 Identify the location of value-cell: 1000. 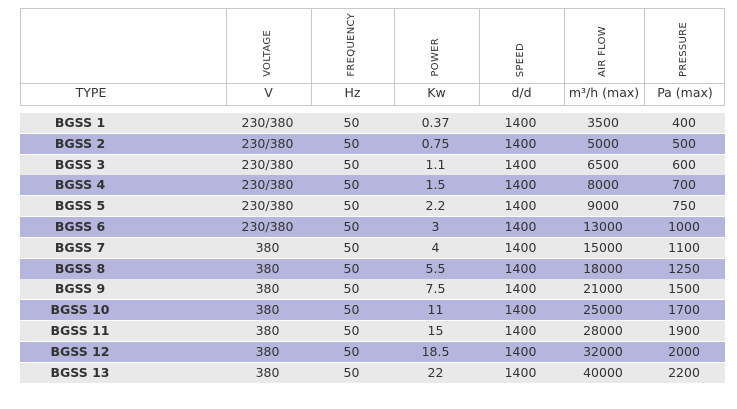
(684, 226).